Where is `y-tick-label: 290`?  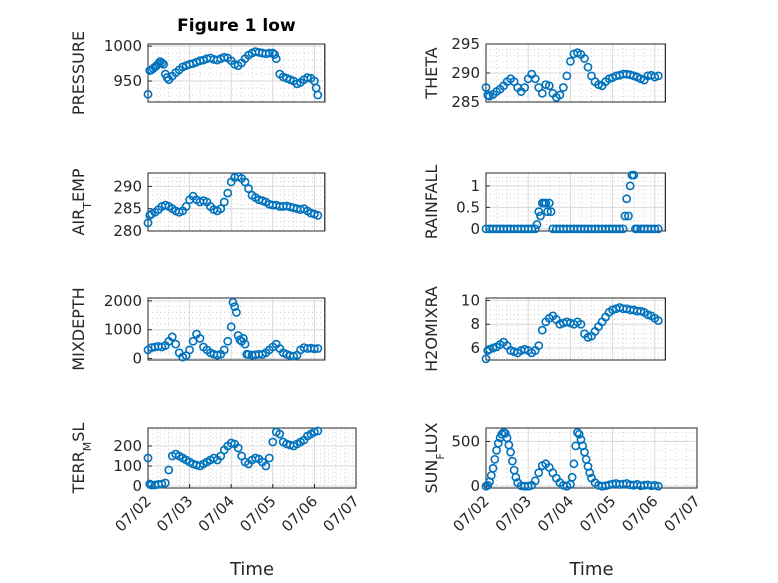 y-tick-label: 290 is located at coordinates (127, 186).